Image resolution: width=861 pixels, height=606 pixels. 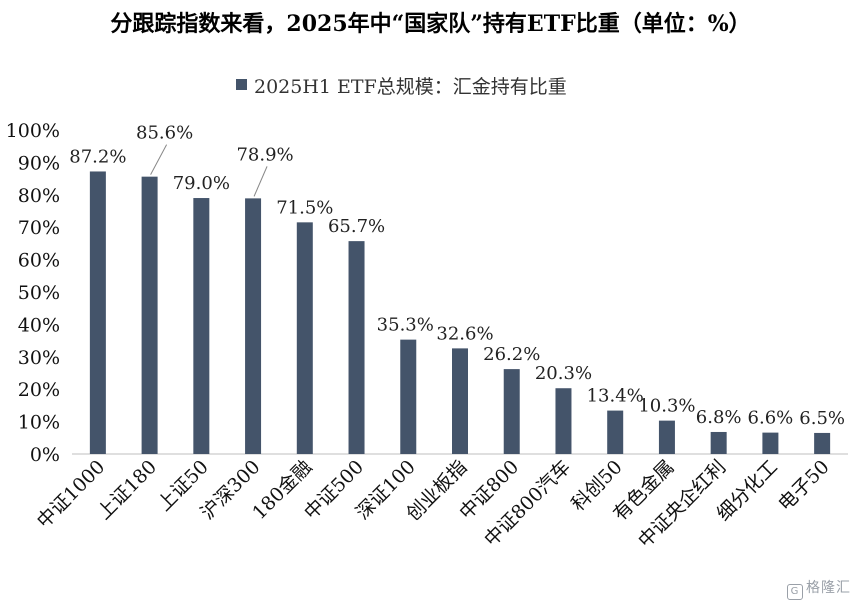 What do you see at coordinates (71, 494) in the screenshot?
I see `x-tick-label: 中证1000` at bounding box center [71, 494].